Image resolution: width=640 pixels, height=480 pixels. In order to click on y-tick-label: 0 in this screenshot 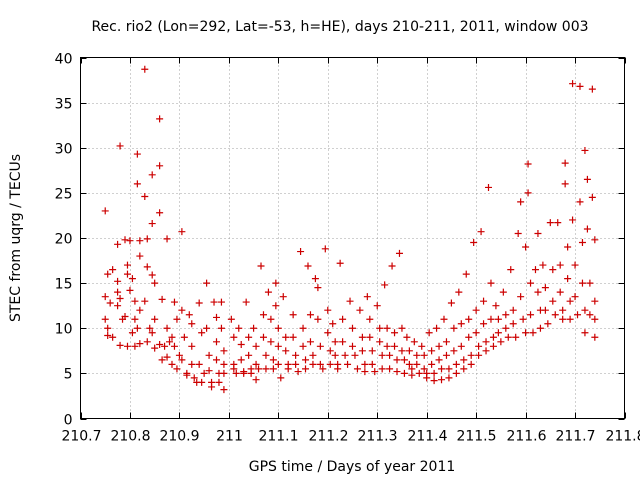, I will do `click(68, 421)`.